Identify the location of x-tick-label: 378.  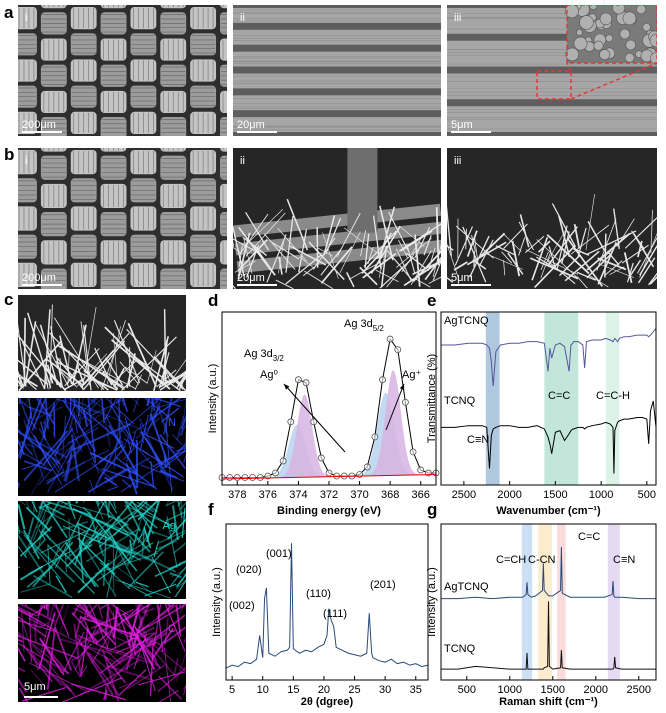
(237, 495).